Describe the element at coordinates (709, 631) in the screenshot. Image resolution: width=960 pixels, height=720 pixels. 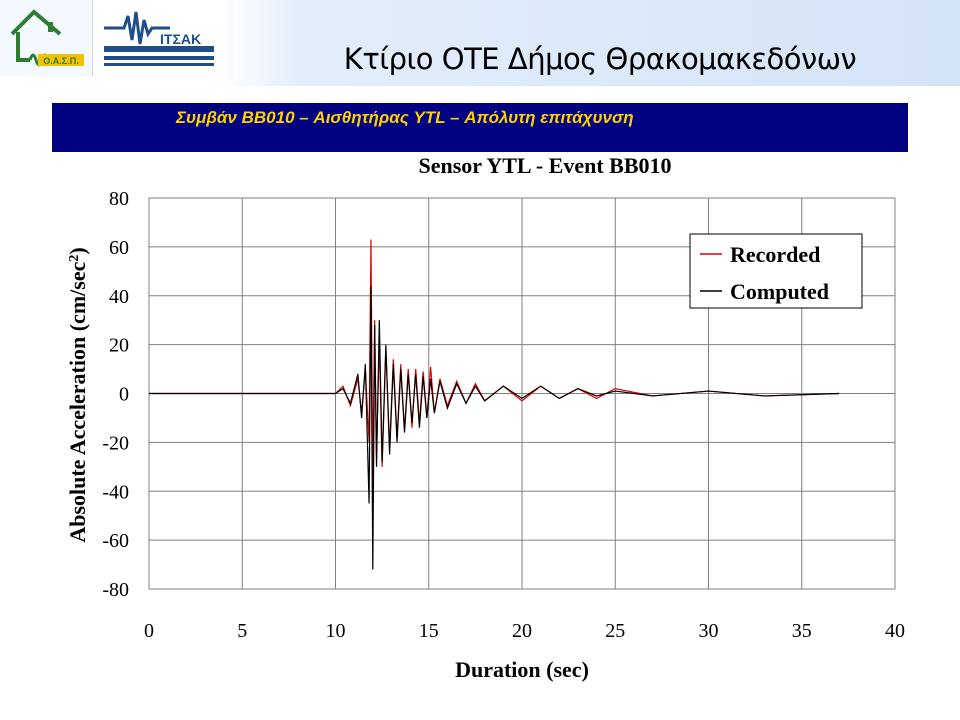
I see `x-tick-label: 30` at that location.